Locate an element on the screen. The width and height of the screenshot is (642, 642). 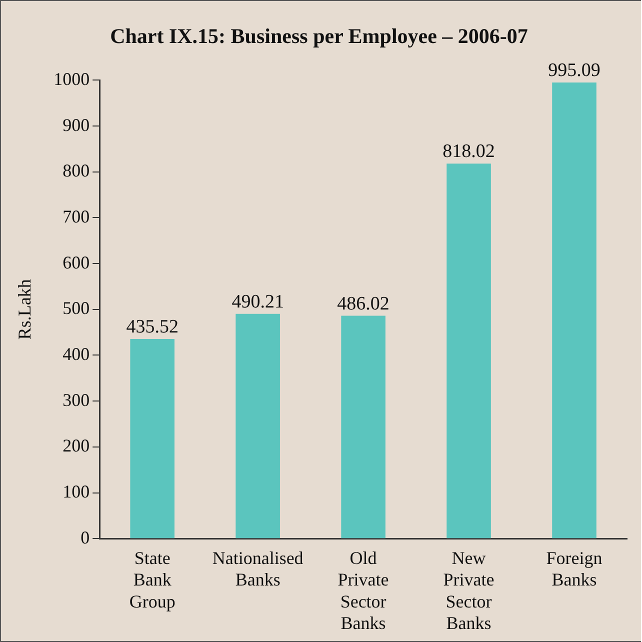
y-tick-label: 300 is located at coordinates (76, 400).